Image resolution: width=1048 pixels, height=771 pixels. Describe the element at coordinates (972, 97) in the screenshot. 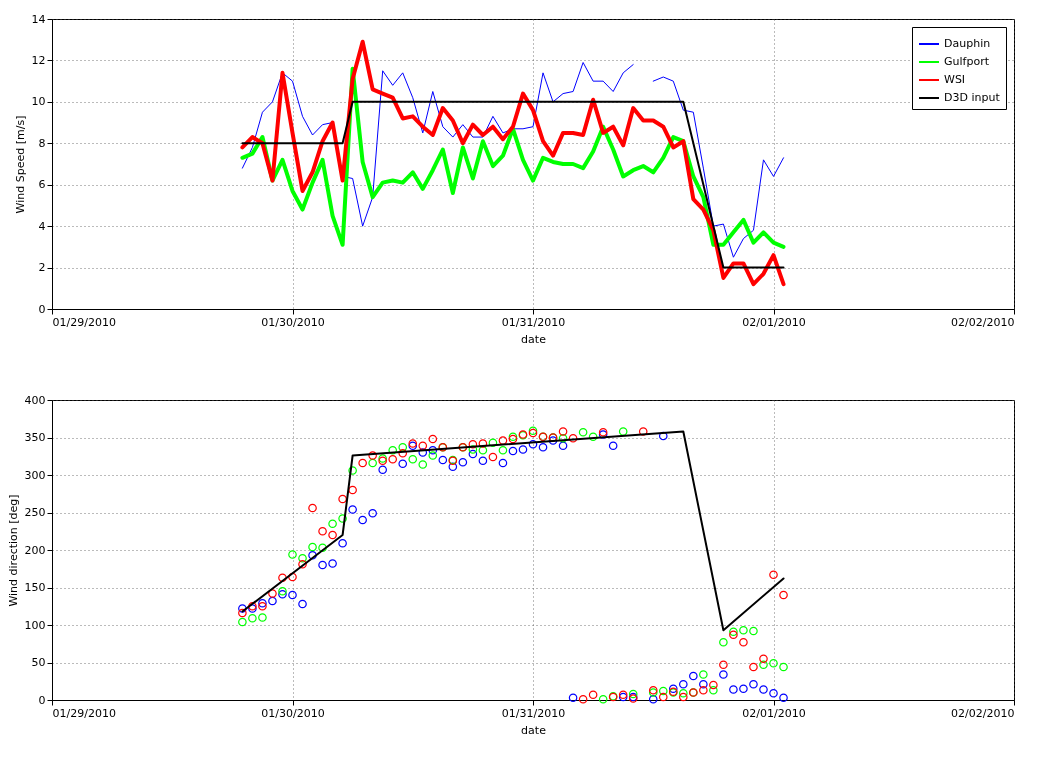

I see `legend-label: D3D input` at that location.